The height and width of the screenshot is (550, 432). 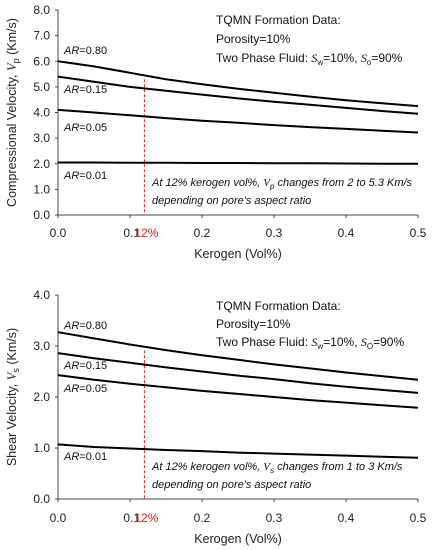 I want to click on info-fluid-so-sub: O, so click(x=370, y=346).